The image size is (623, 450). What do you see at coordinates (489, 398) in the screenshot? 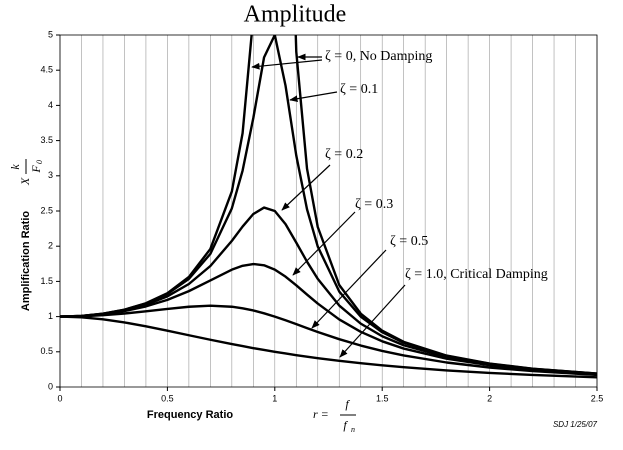
I see `x-tick-label: 2` at bounding box center [489, 398].